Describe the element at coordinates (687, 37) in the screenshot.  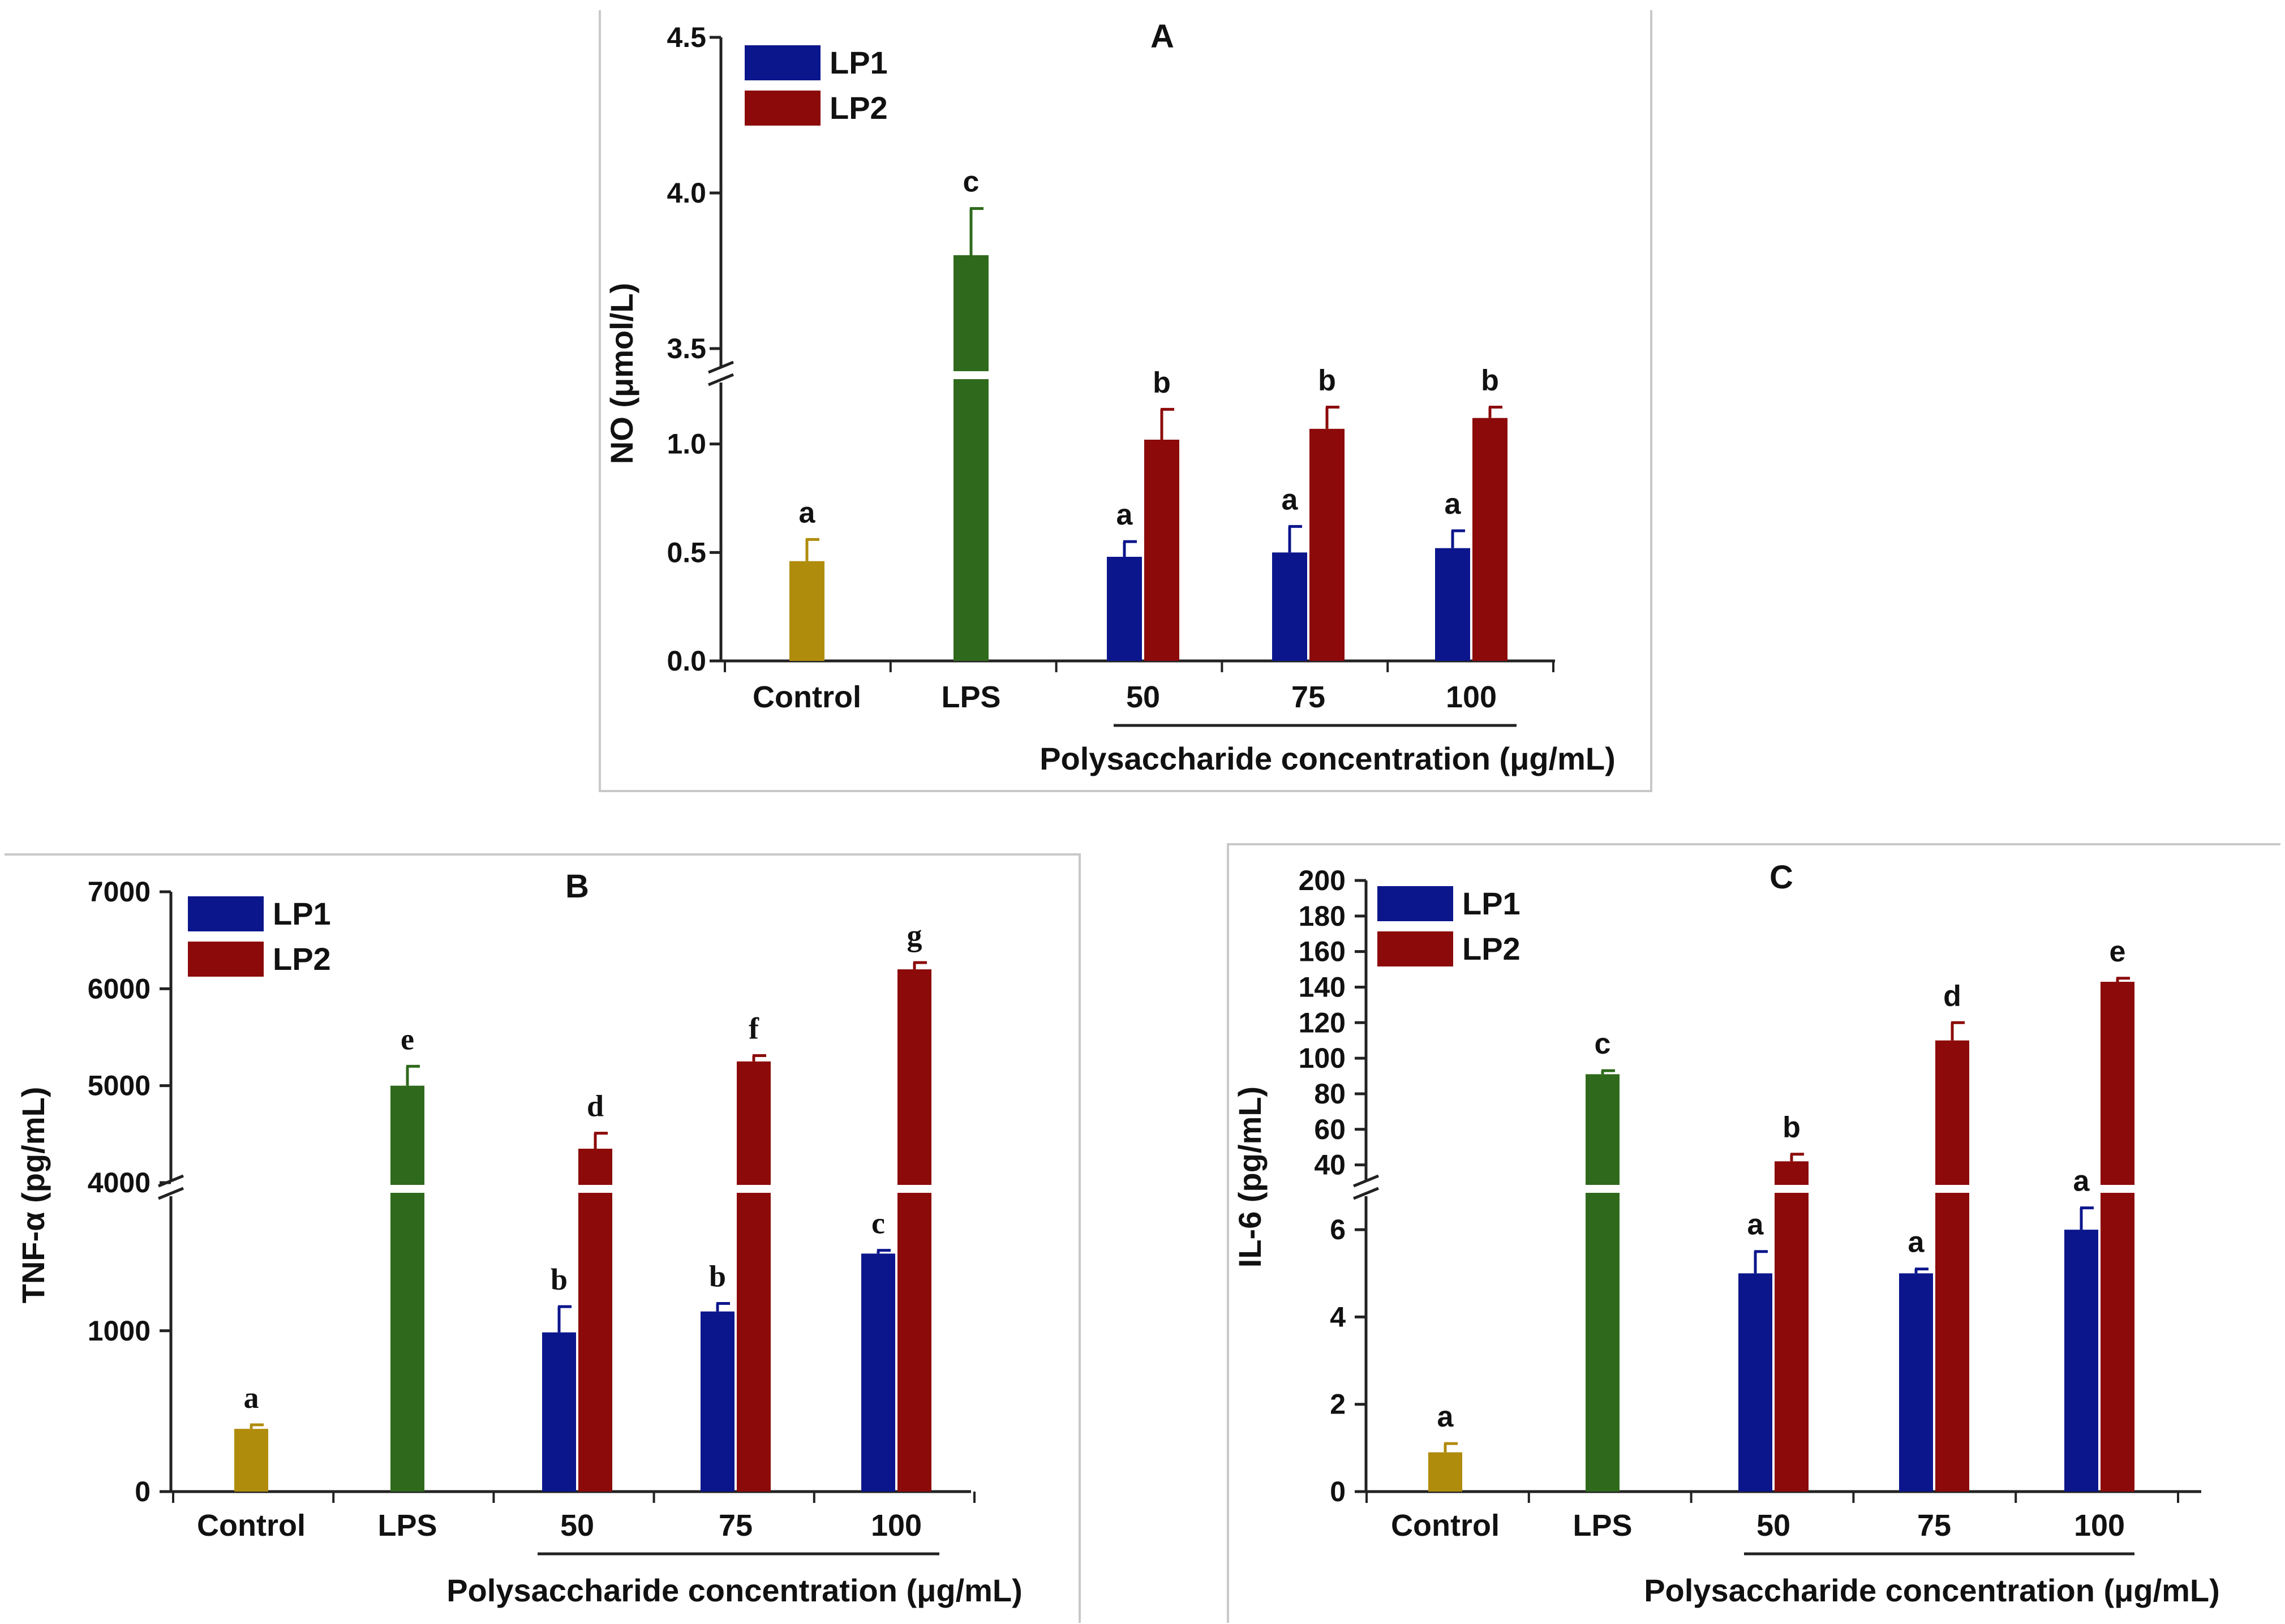
I see `y-tick-label: 4.5` at that location.